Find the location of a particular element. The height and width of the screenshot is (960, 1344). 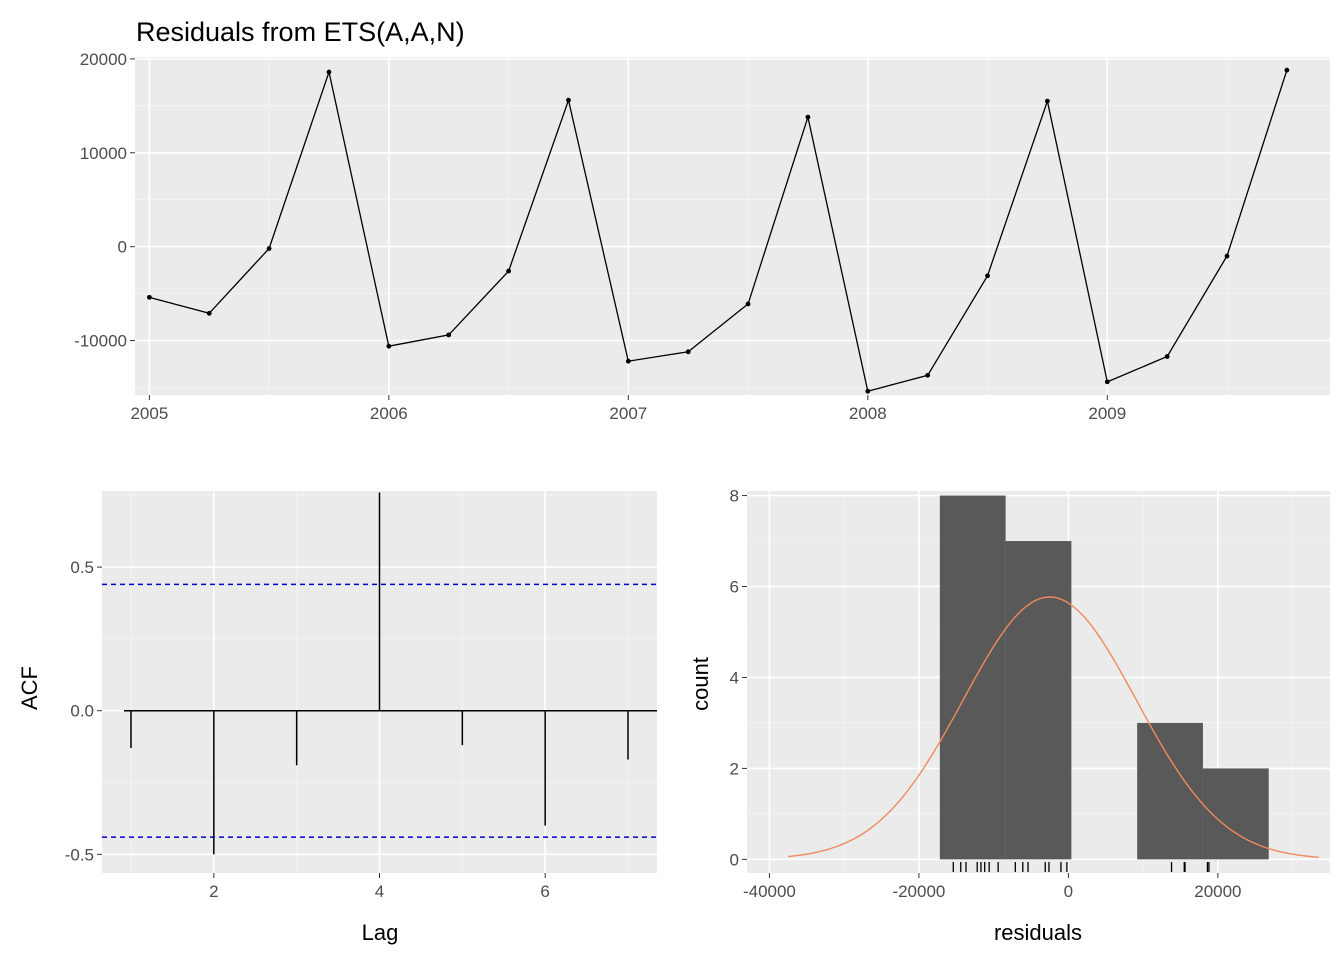

hist-y-tick-label: 0 is located at coordinates (734, 859).